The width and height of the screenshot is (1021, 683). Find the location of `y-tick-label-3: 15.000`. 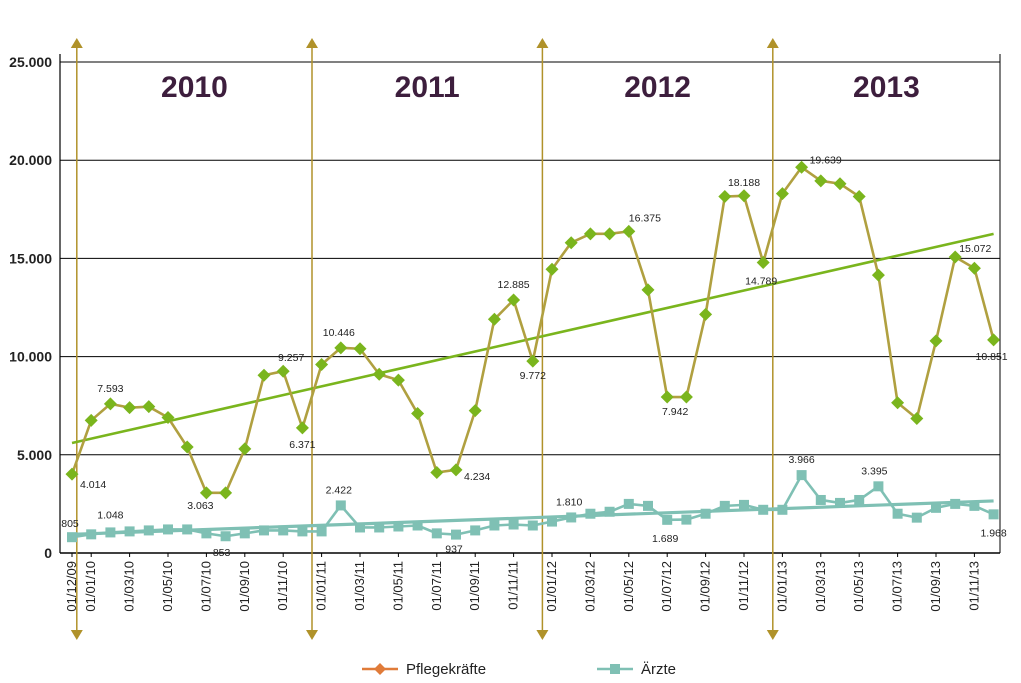

y-tick-label-3: 15.000 is located at coordinates (30, 258).